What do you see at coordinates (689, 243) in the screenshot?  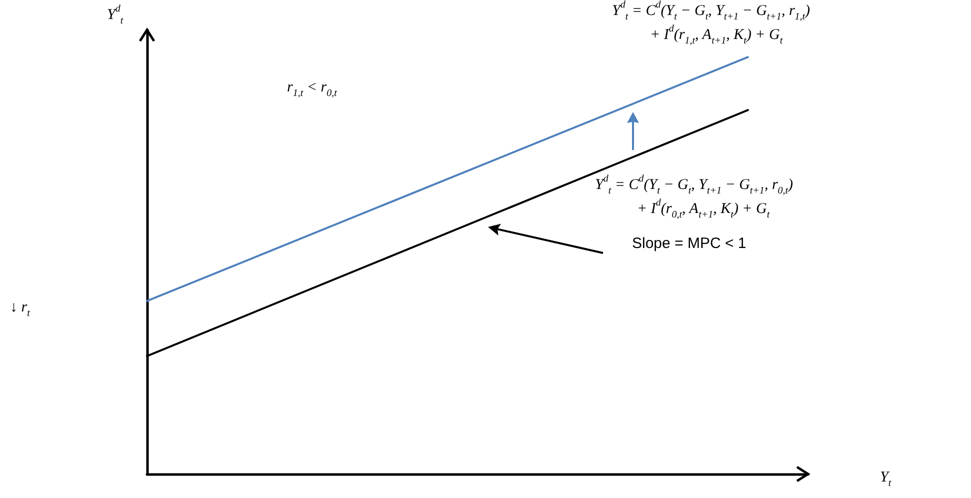 I see `annotation: Slope = MPC < 1` at bounding box center [689, 243].